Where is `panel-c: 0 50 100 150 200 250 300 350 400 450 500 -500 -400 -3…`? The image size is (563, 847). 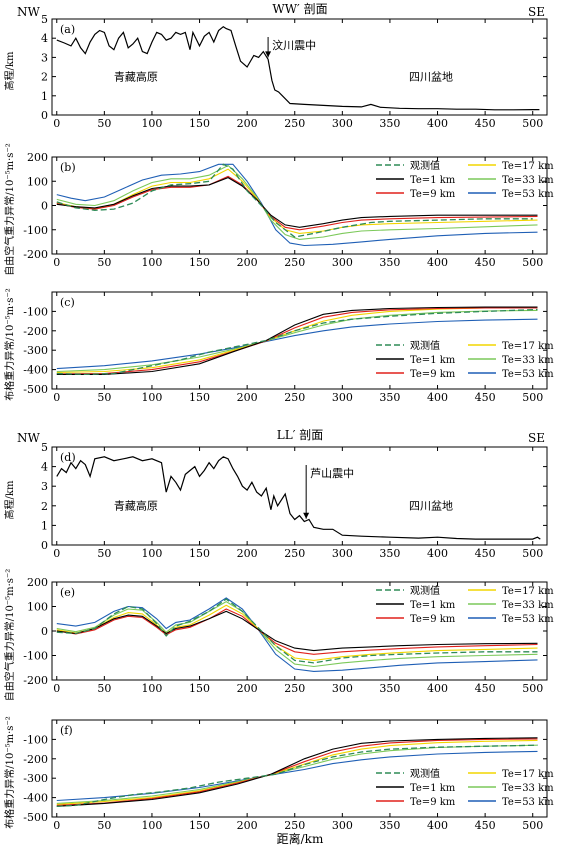
panel-c: 0 50 100 150 200 250 300 350 400 450 500 -500 -400 -3… is located at coordinates (278, 346).